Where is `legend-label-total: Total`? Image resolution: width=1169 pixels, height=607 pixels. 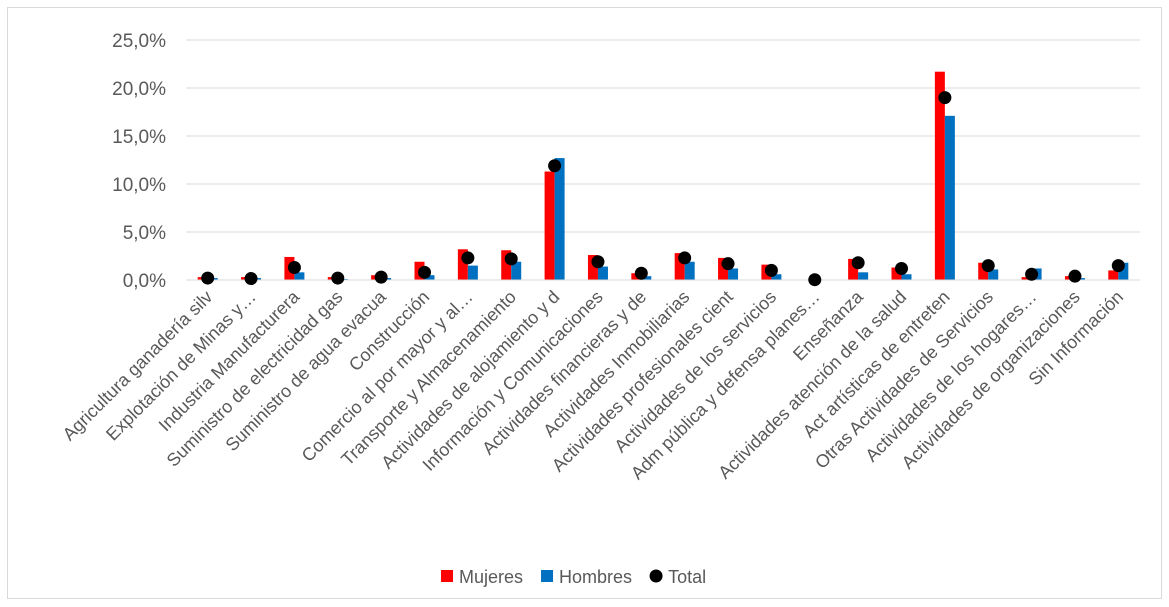 legend-label-total: Total is located at coordinates (687, 577).